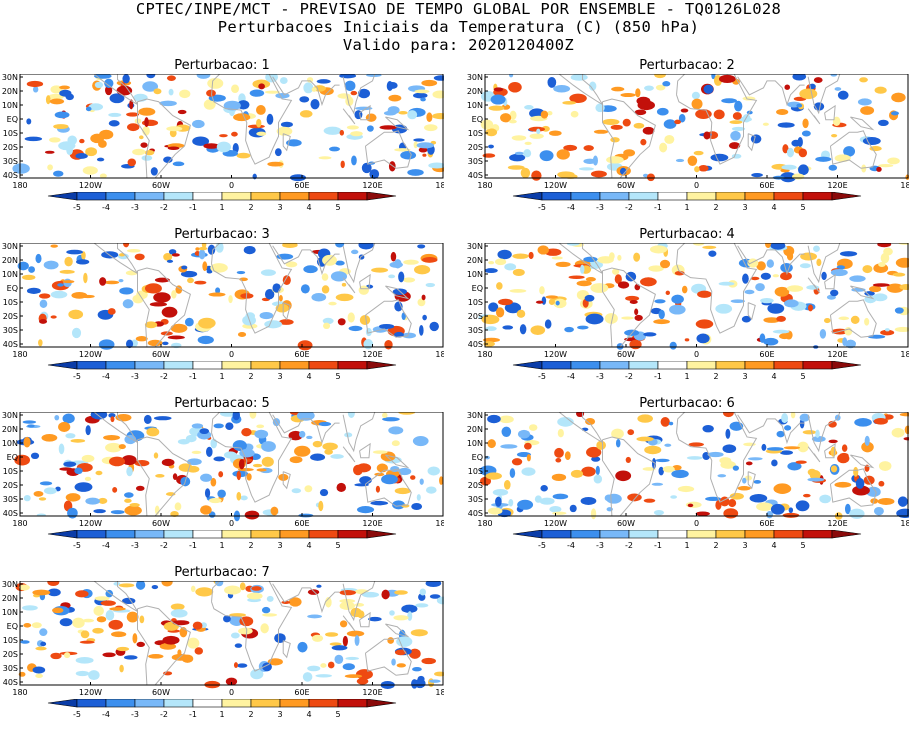 This screenshot has height=733, width=917. I want to click on lon-label: 180, so click(19, 354).